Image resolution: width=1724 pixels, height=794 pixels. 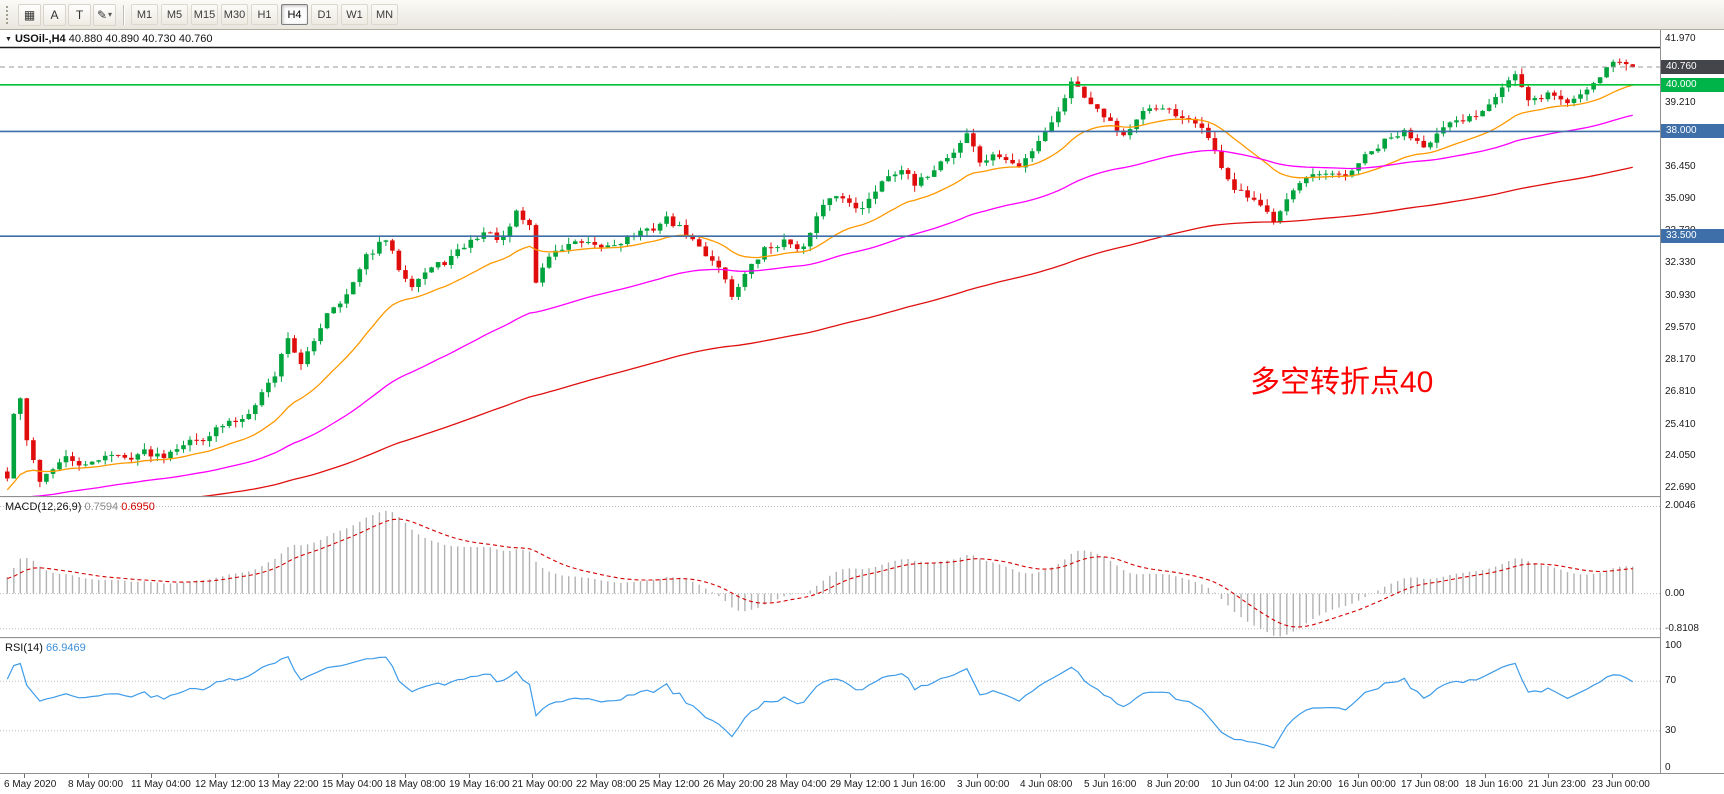 What do you see at coordinates (1680, 166) in the screenshot?
I see `price-tick-label: 36.450` at bounding box center [1680, 166].